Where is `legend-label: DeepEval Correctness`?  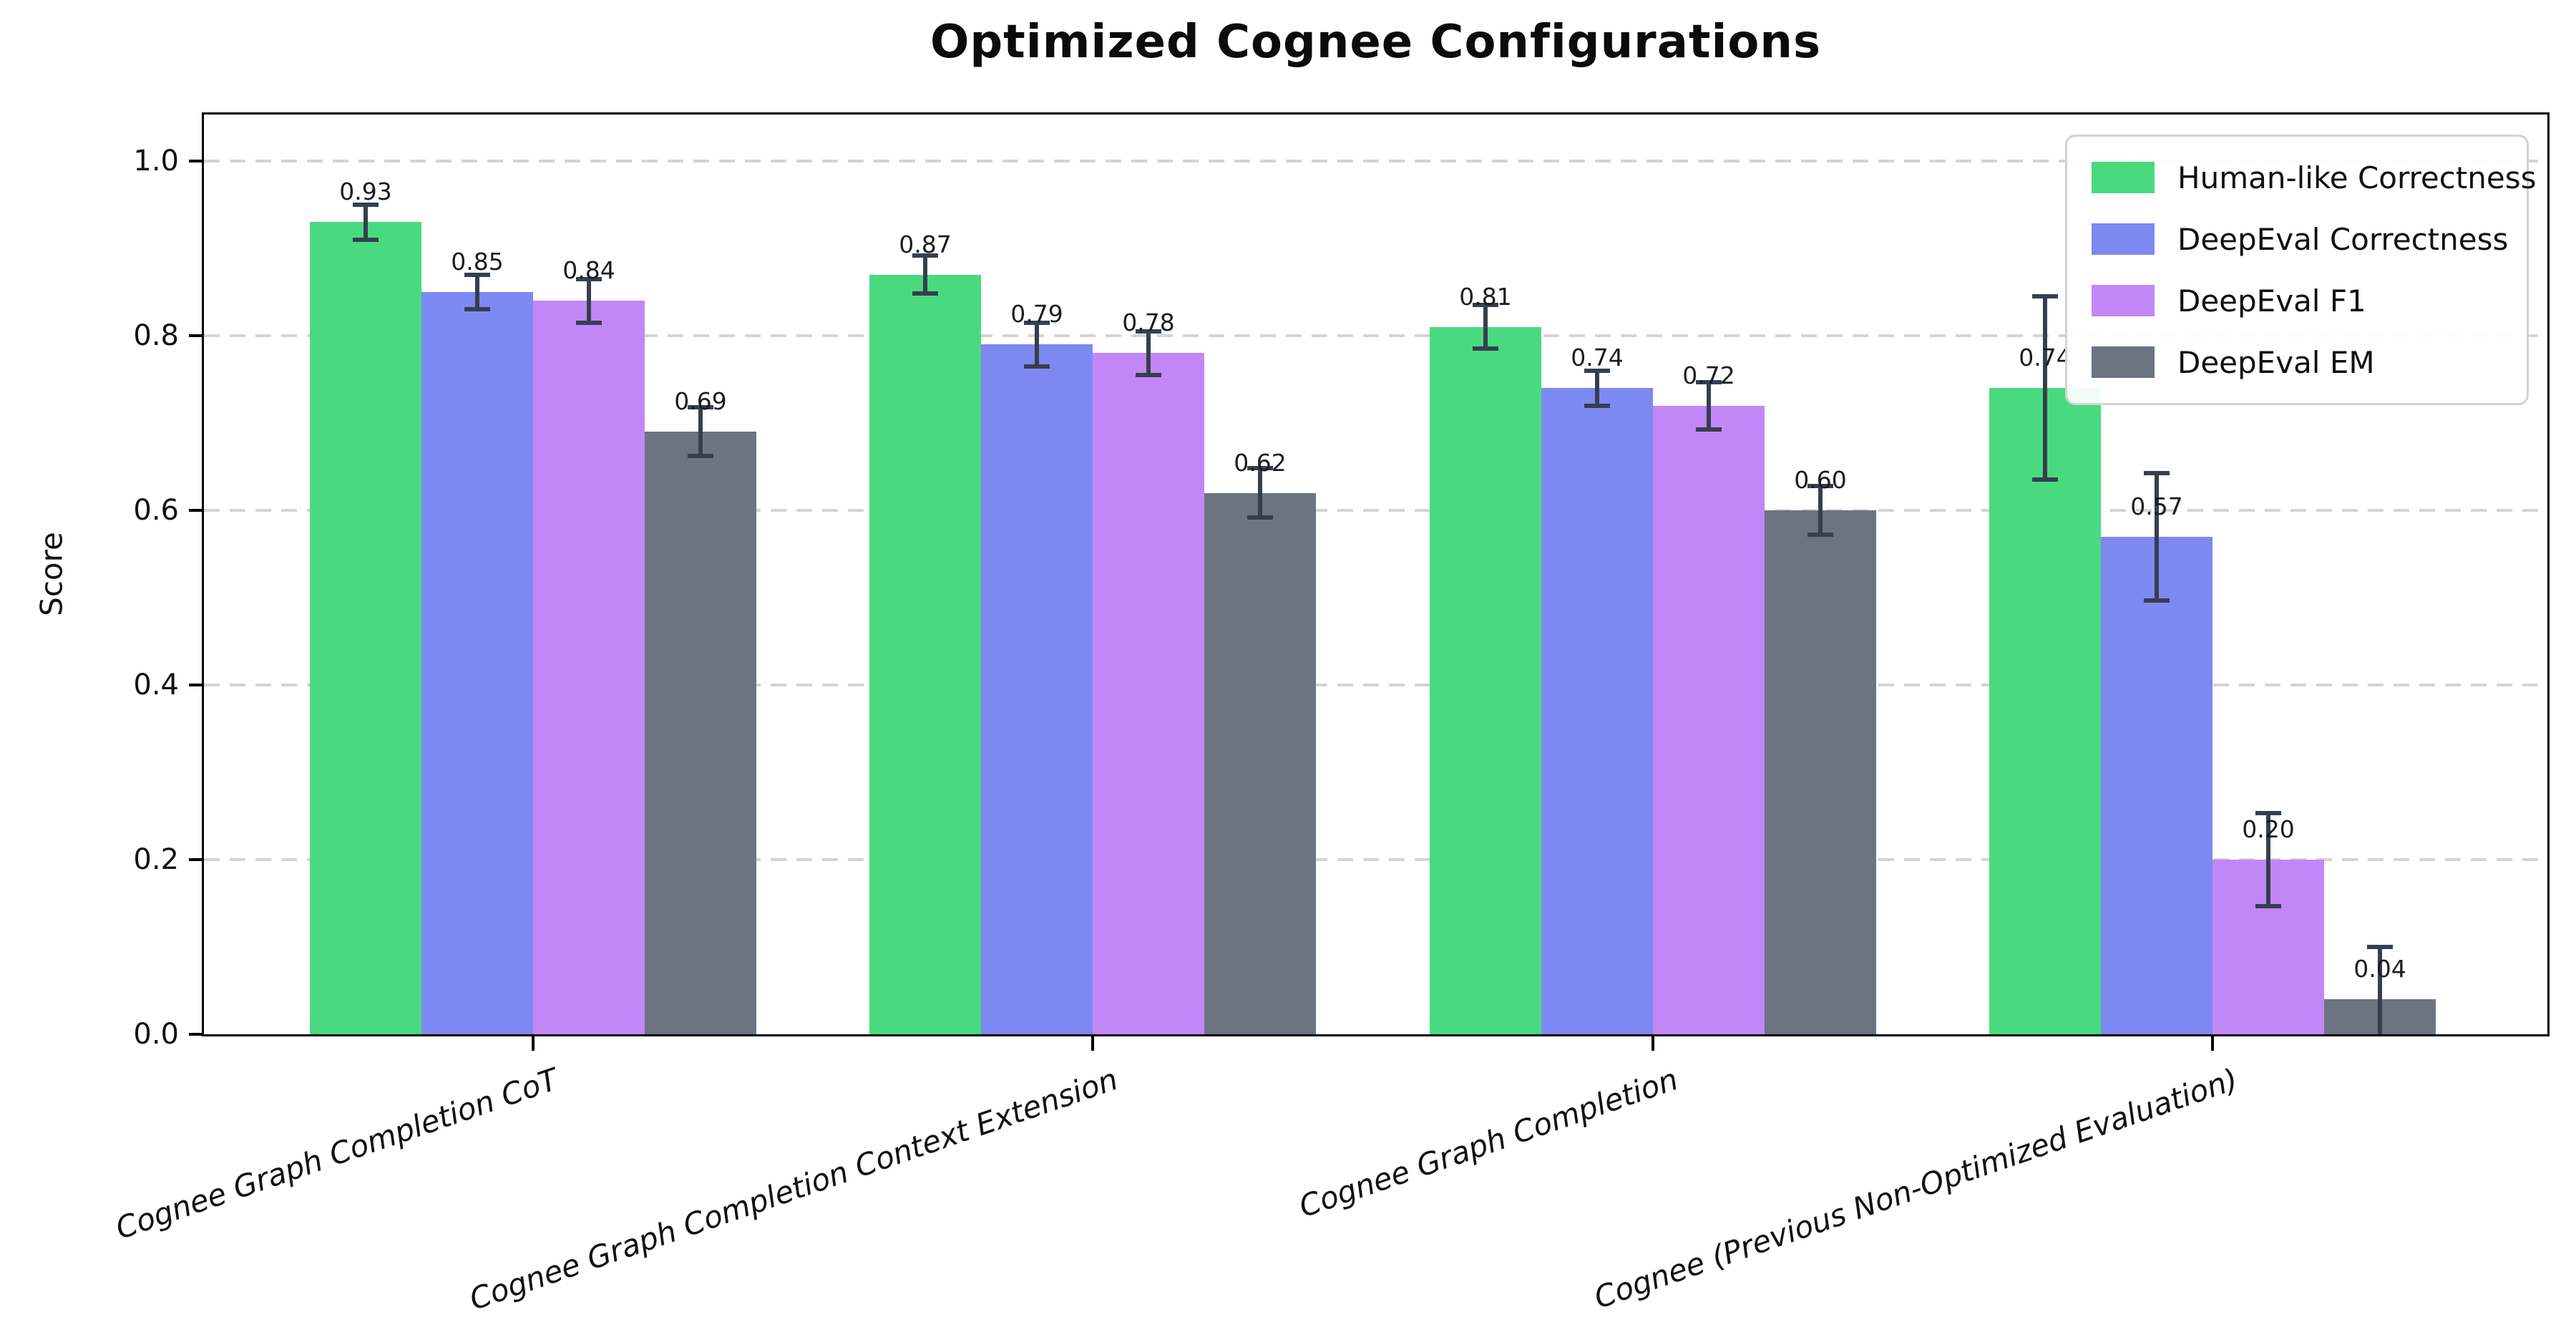
legend-label: DeepEval Correctness is located at coordinates (2343, 239).